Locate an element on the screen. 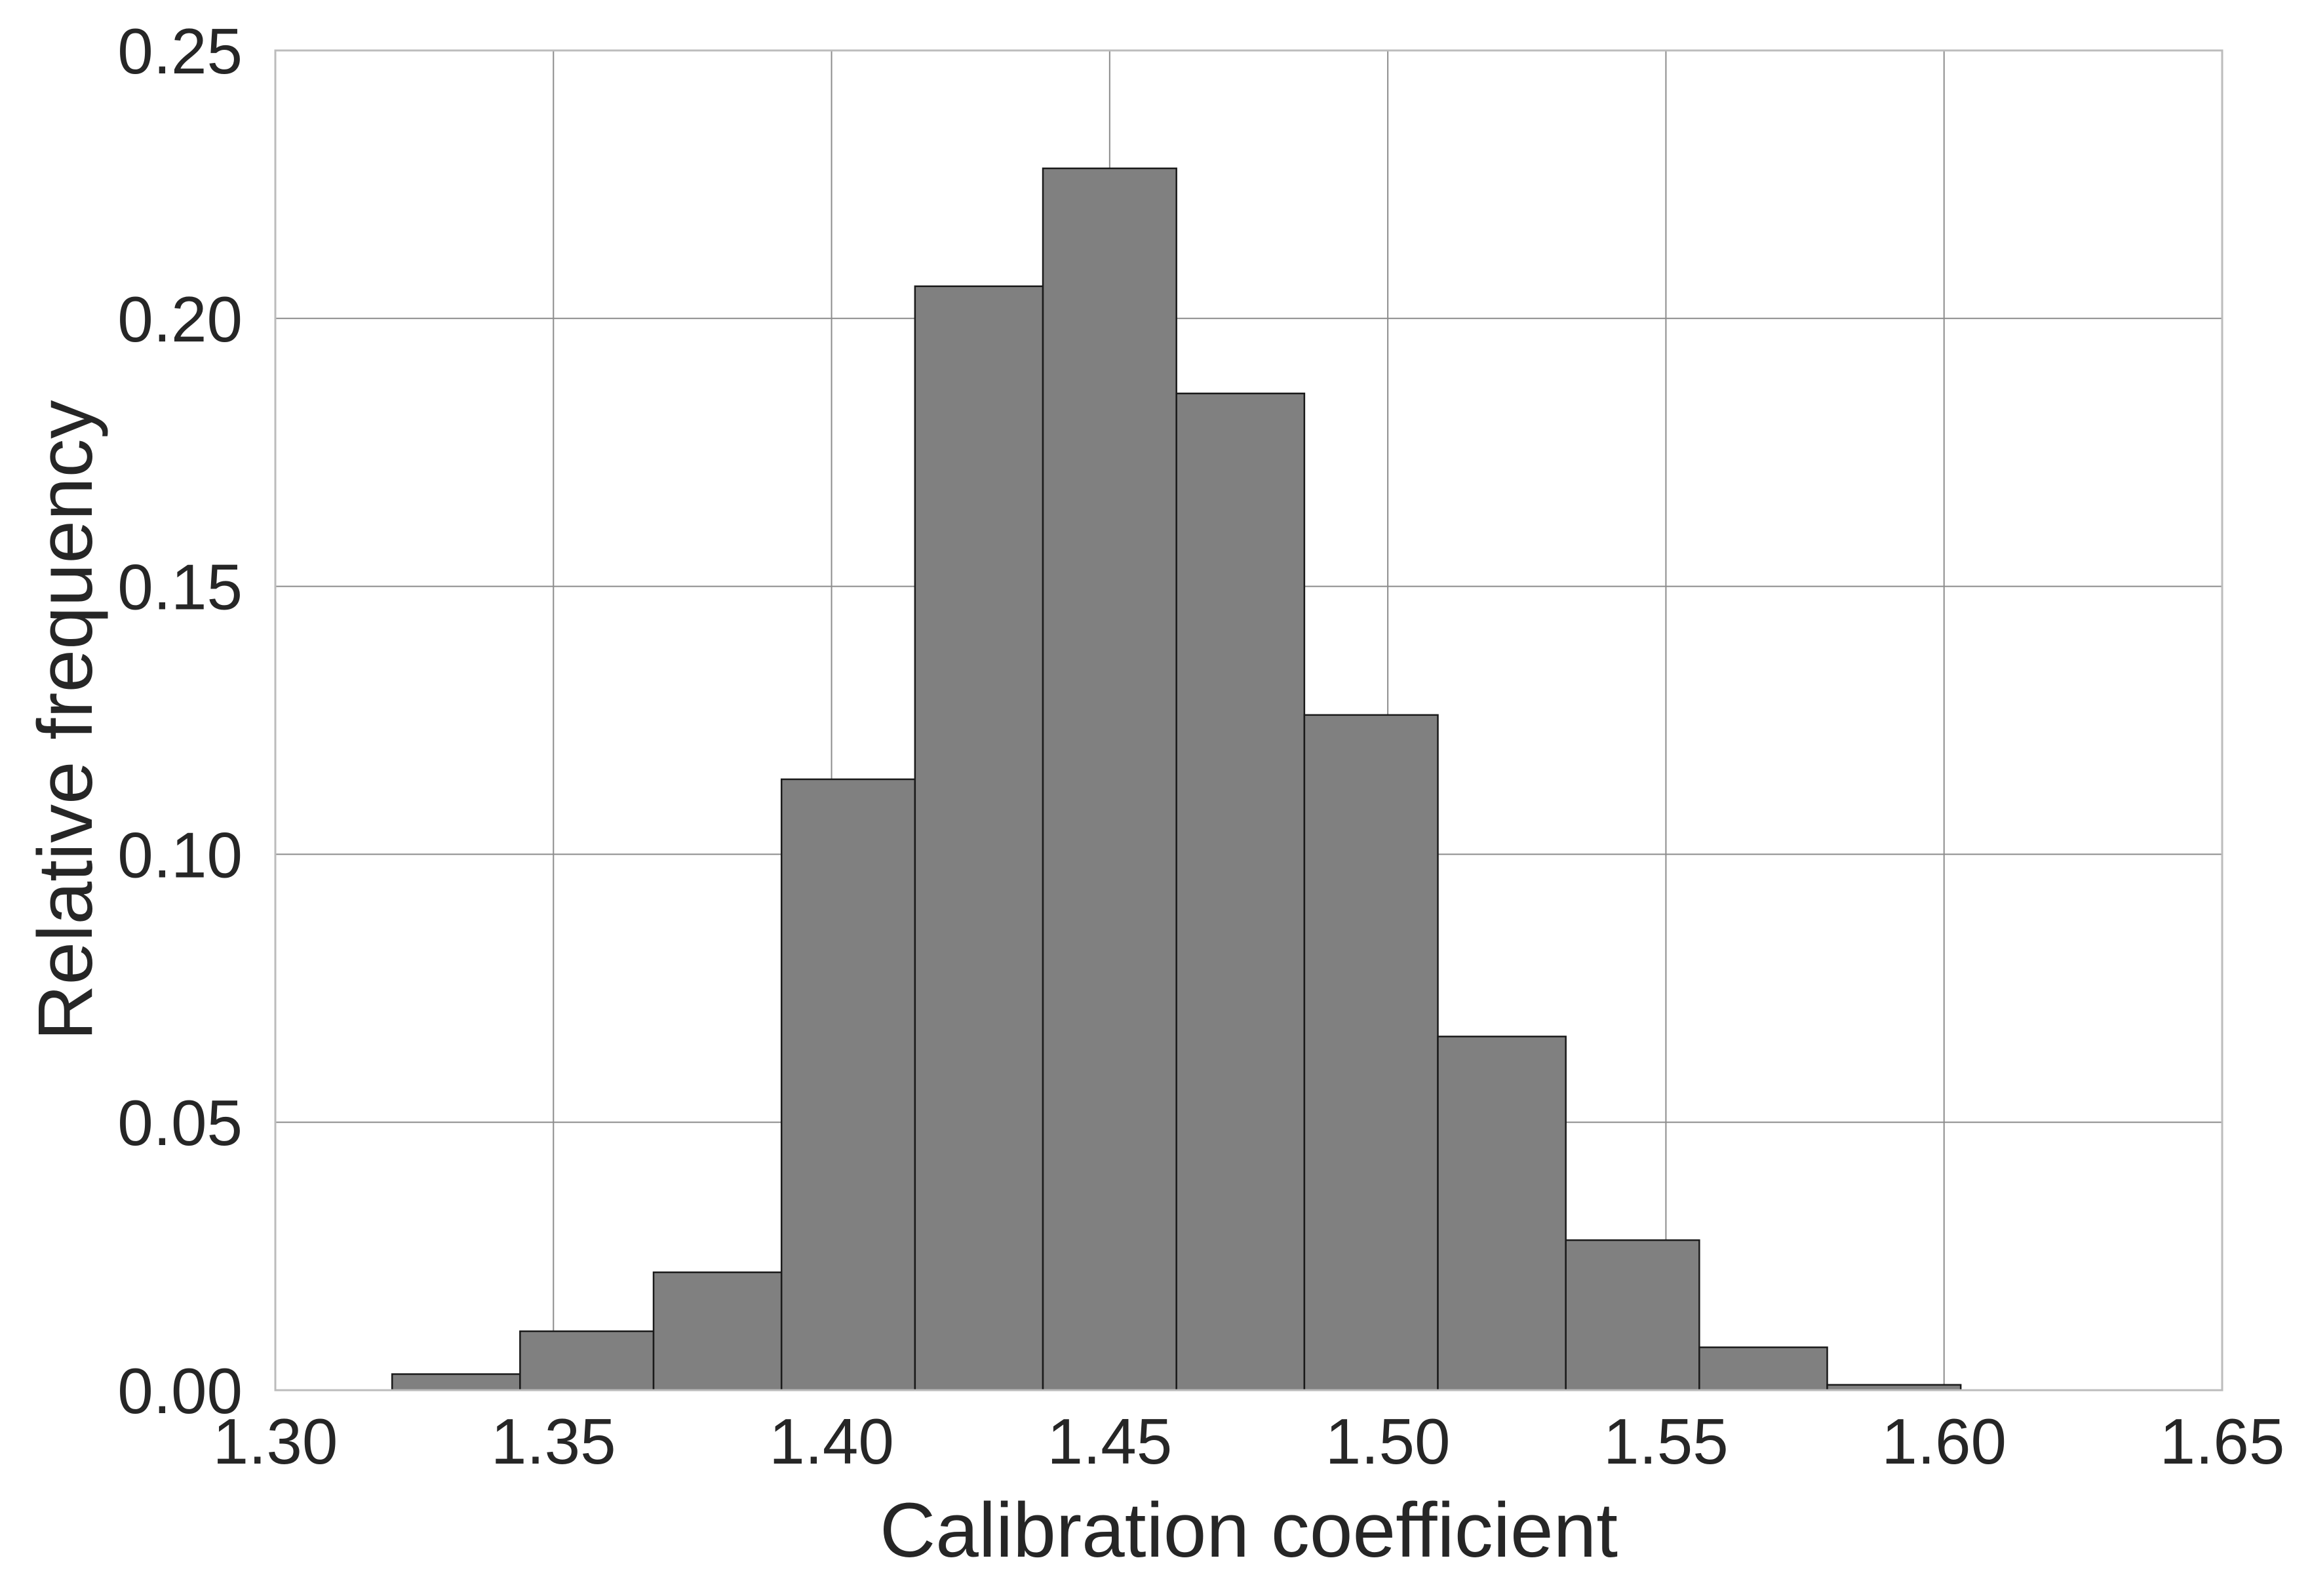  x-tick-label: 1.60 is located at coordinates (1944, 1441).